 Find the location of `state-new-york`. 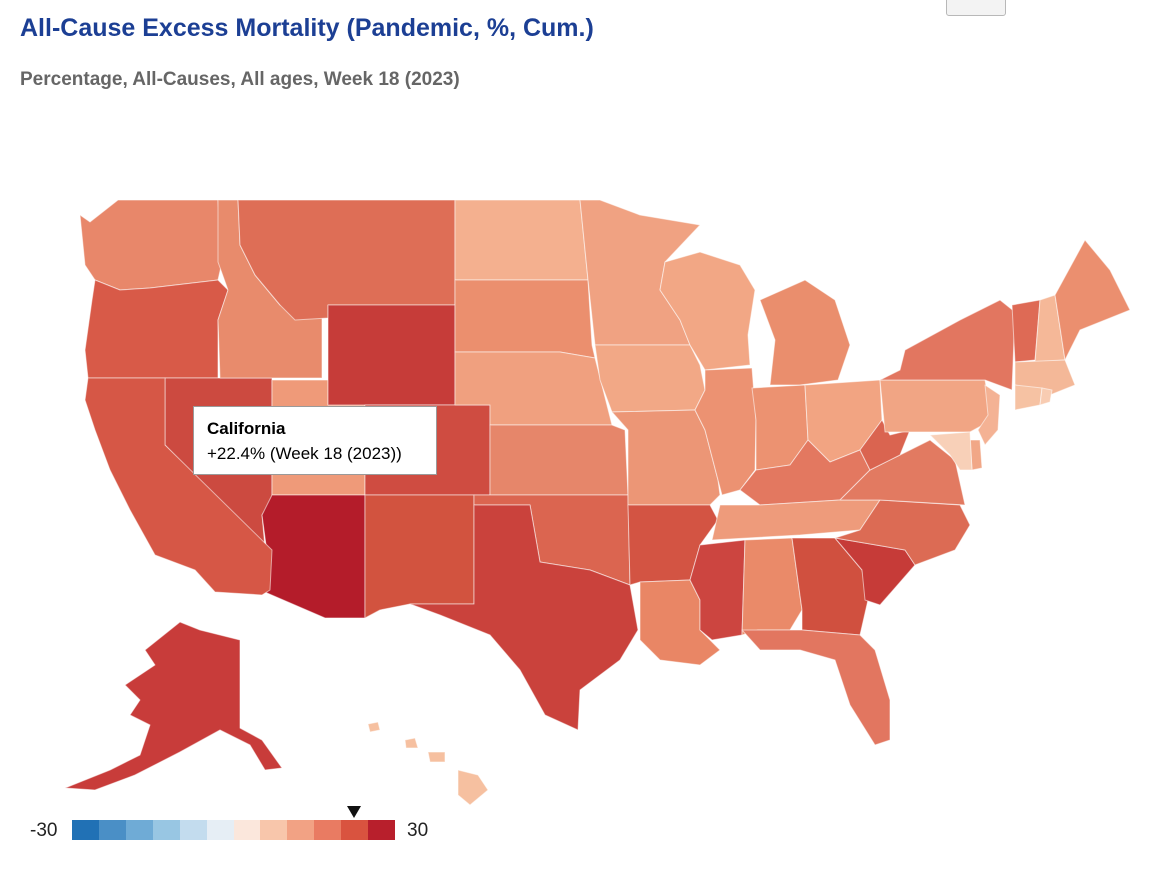

state-new-york is located at coordinates (947, 345).